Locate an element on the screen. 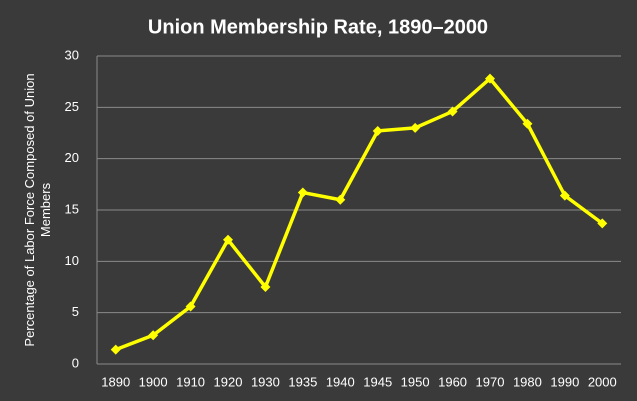  x-tick-label: 2000 is located at coordinates (602, 381).